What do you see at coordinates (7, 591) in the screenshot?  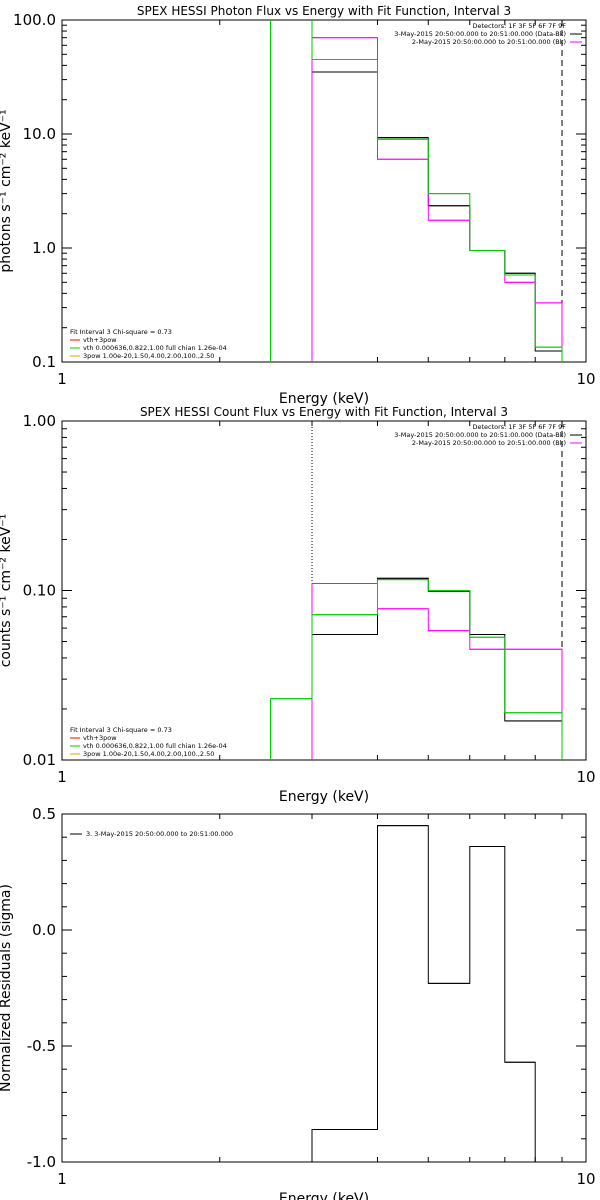 I see `y-axis-label: counts s⁻¹ cm⁻² keV⁻¹` at bounding box center [7, 591].